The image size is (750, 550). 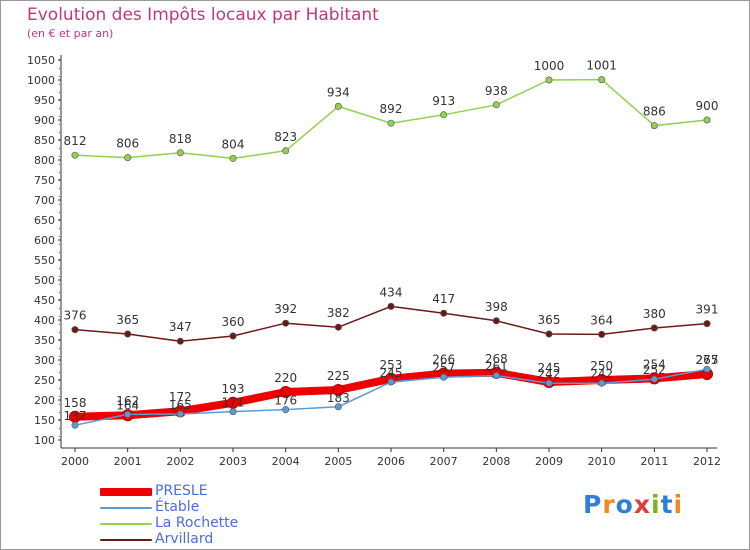 What do you see at coordinates (197, 523) in the screenshot?
I see `legend-label: La Rochette` at bounding box center [197, 523].